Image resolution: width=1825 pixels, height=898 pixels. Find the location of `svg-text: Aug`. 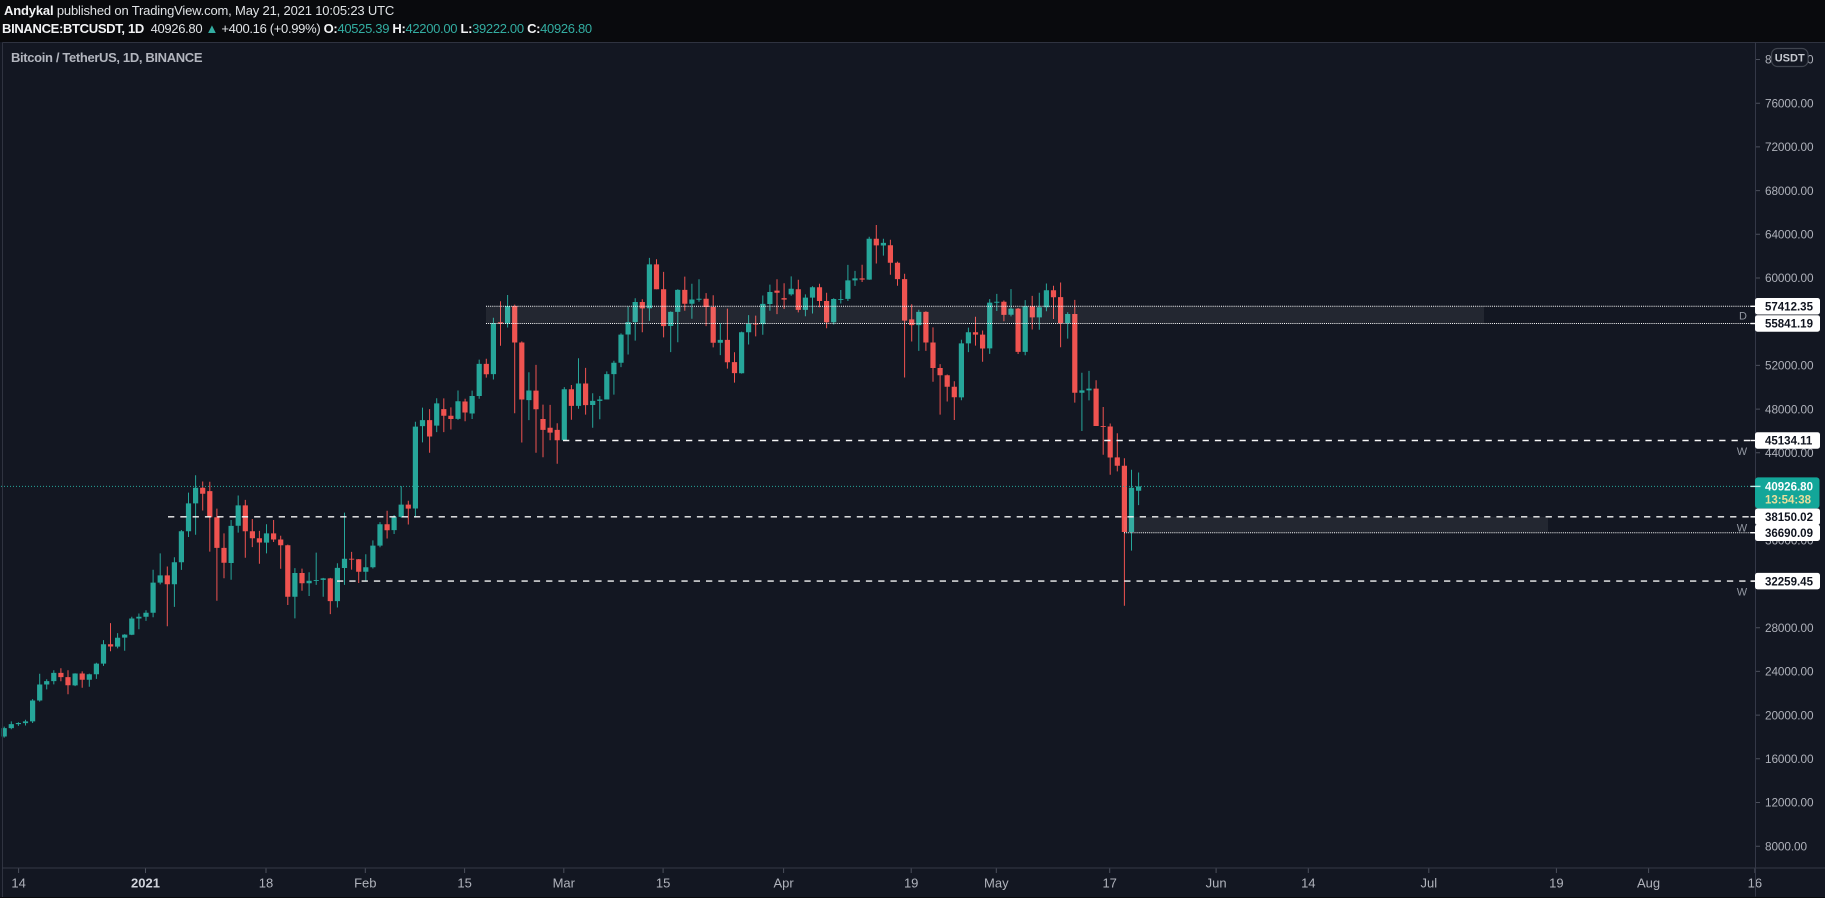

svg-text: Aug is located at coordinates (1648, 883).